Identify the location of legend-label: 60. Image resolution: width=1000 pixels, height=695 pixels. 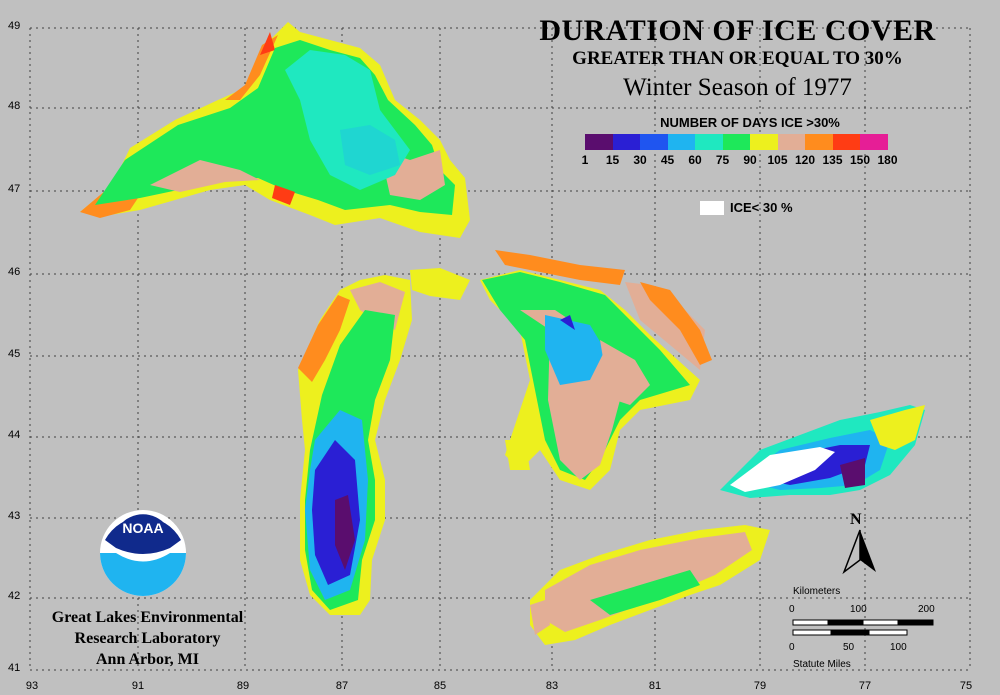
(695, 160).